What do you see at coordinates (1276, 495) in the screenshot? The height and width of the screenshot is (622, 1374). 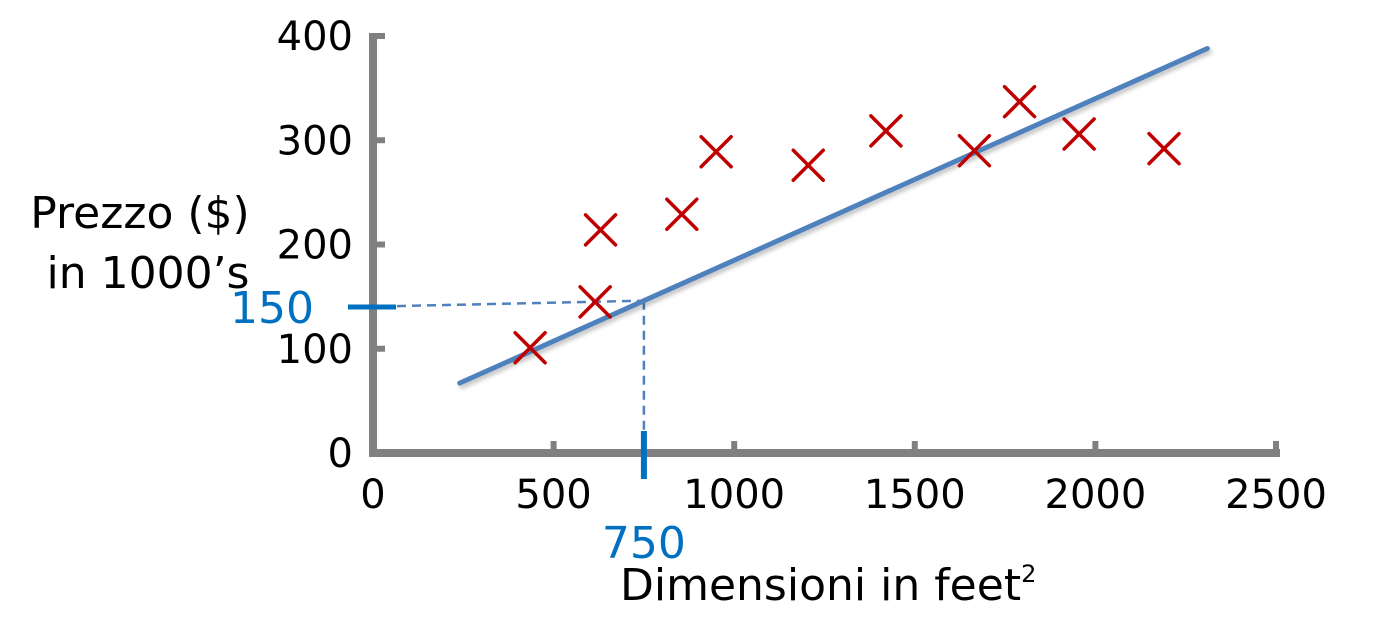 I see `x-tick-label-2500: 2500` at bounding box center [1276, 495].